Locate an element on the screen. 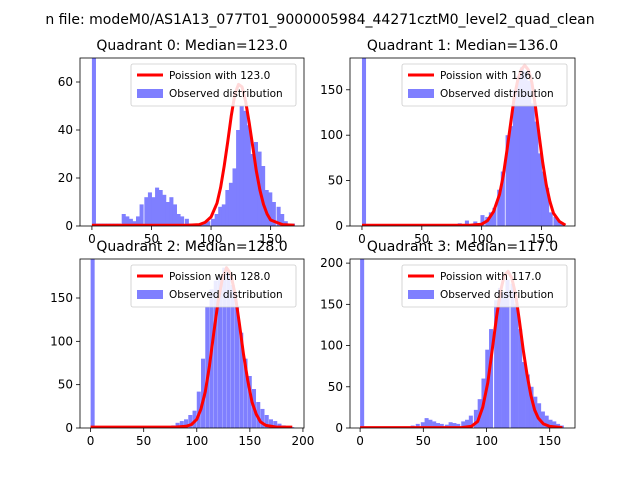  legend-label: Poission with 128.0 is located at coordinates (219, 277).